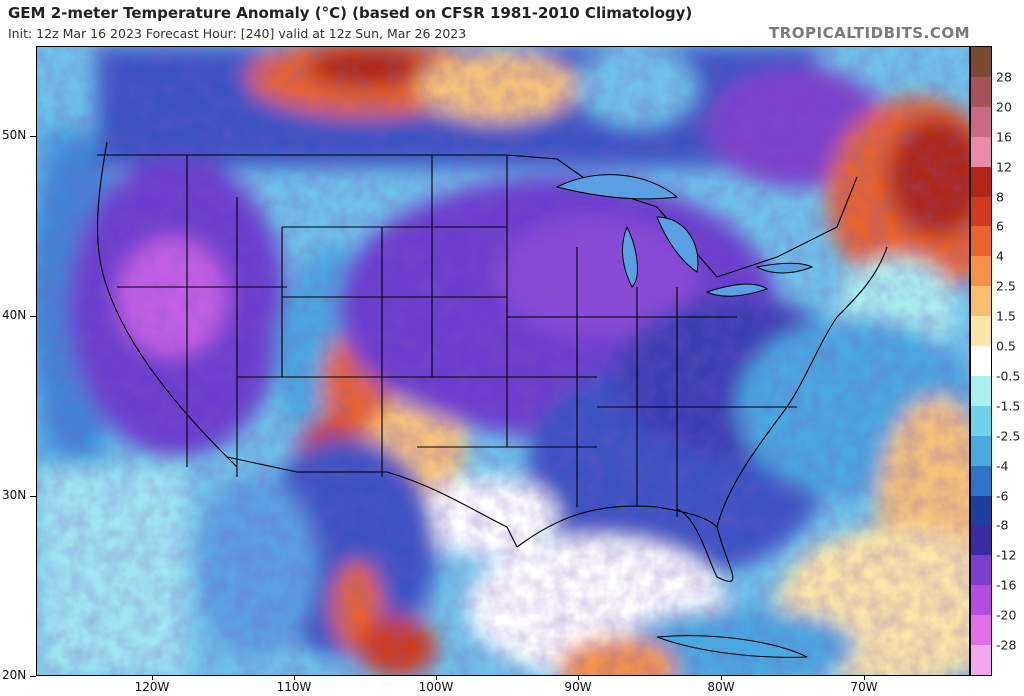 The image size is (1024, 696). What do you see at coordinates (864, 687) in the screenshot?
I see `lon-label-70w: 70W` at bounding box center [864, 687].